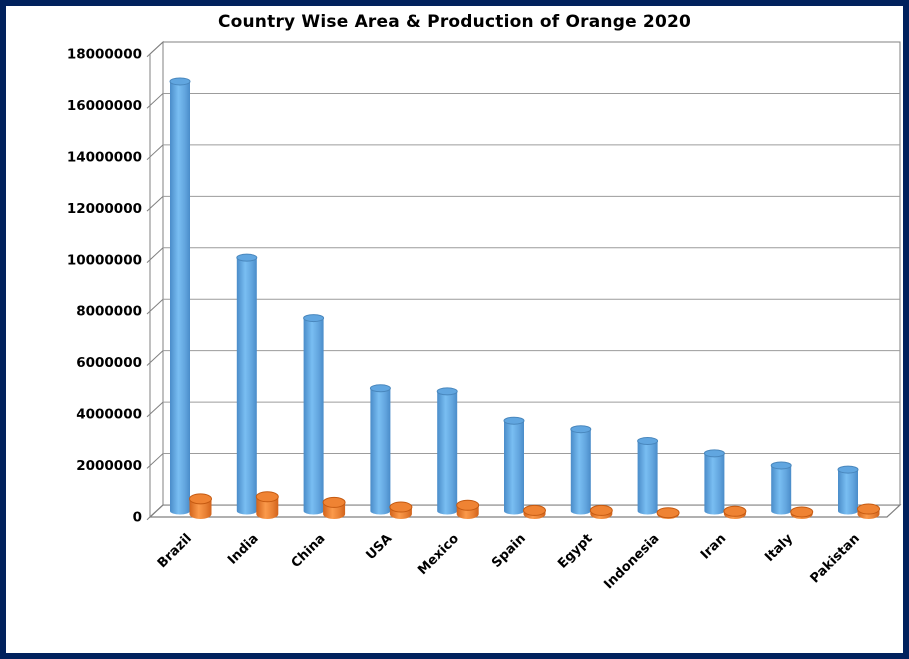 The height and width of the screenshot is (659, 909). Describe the element at coordinates (735, 511) in the screenshot. I see `bar-area-iran-top` at that location.